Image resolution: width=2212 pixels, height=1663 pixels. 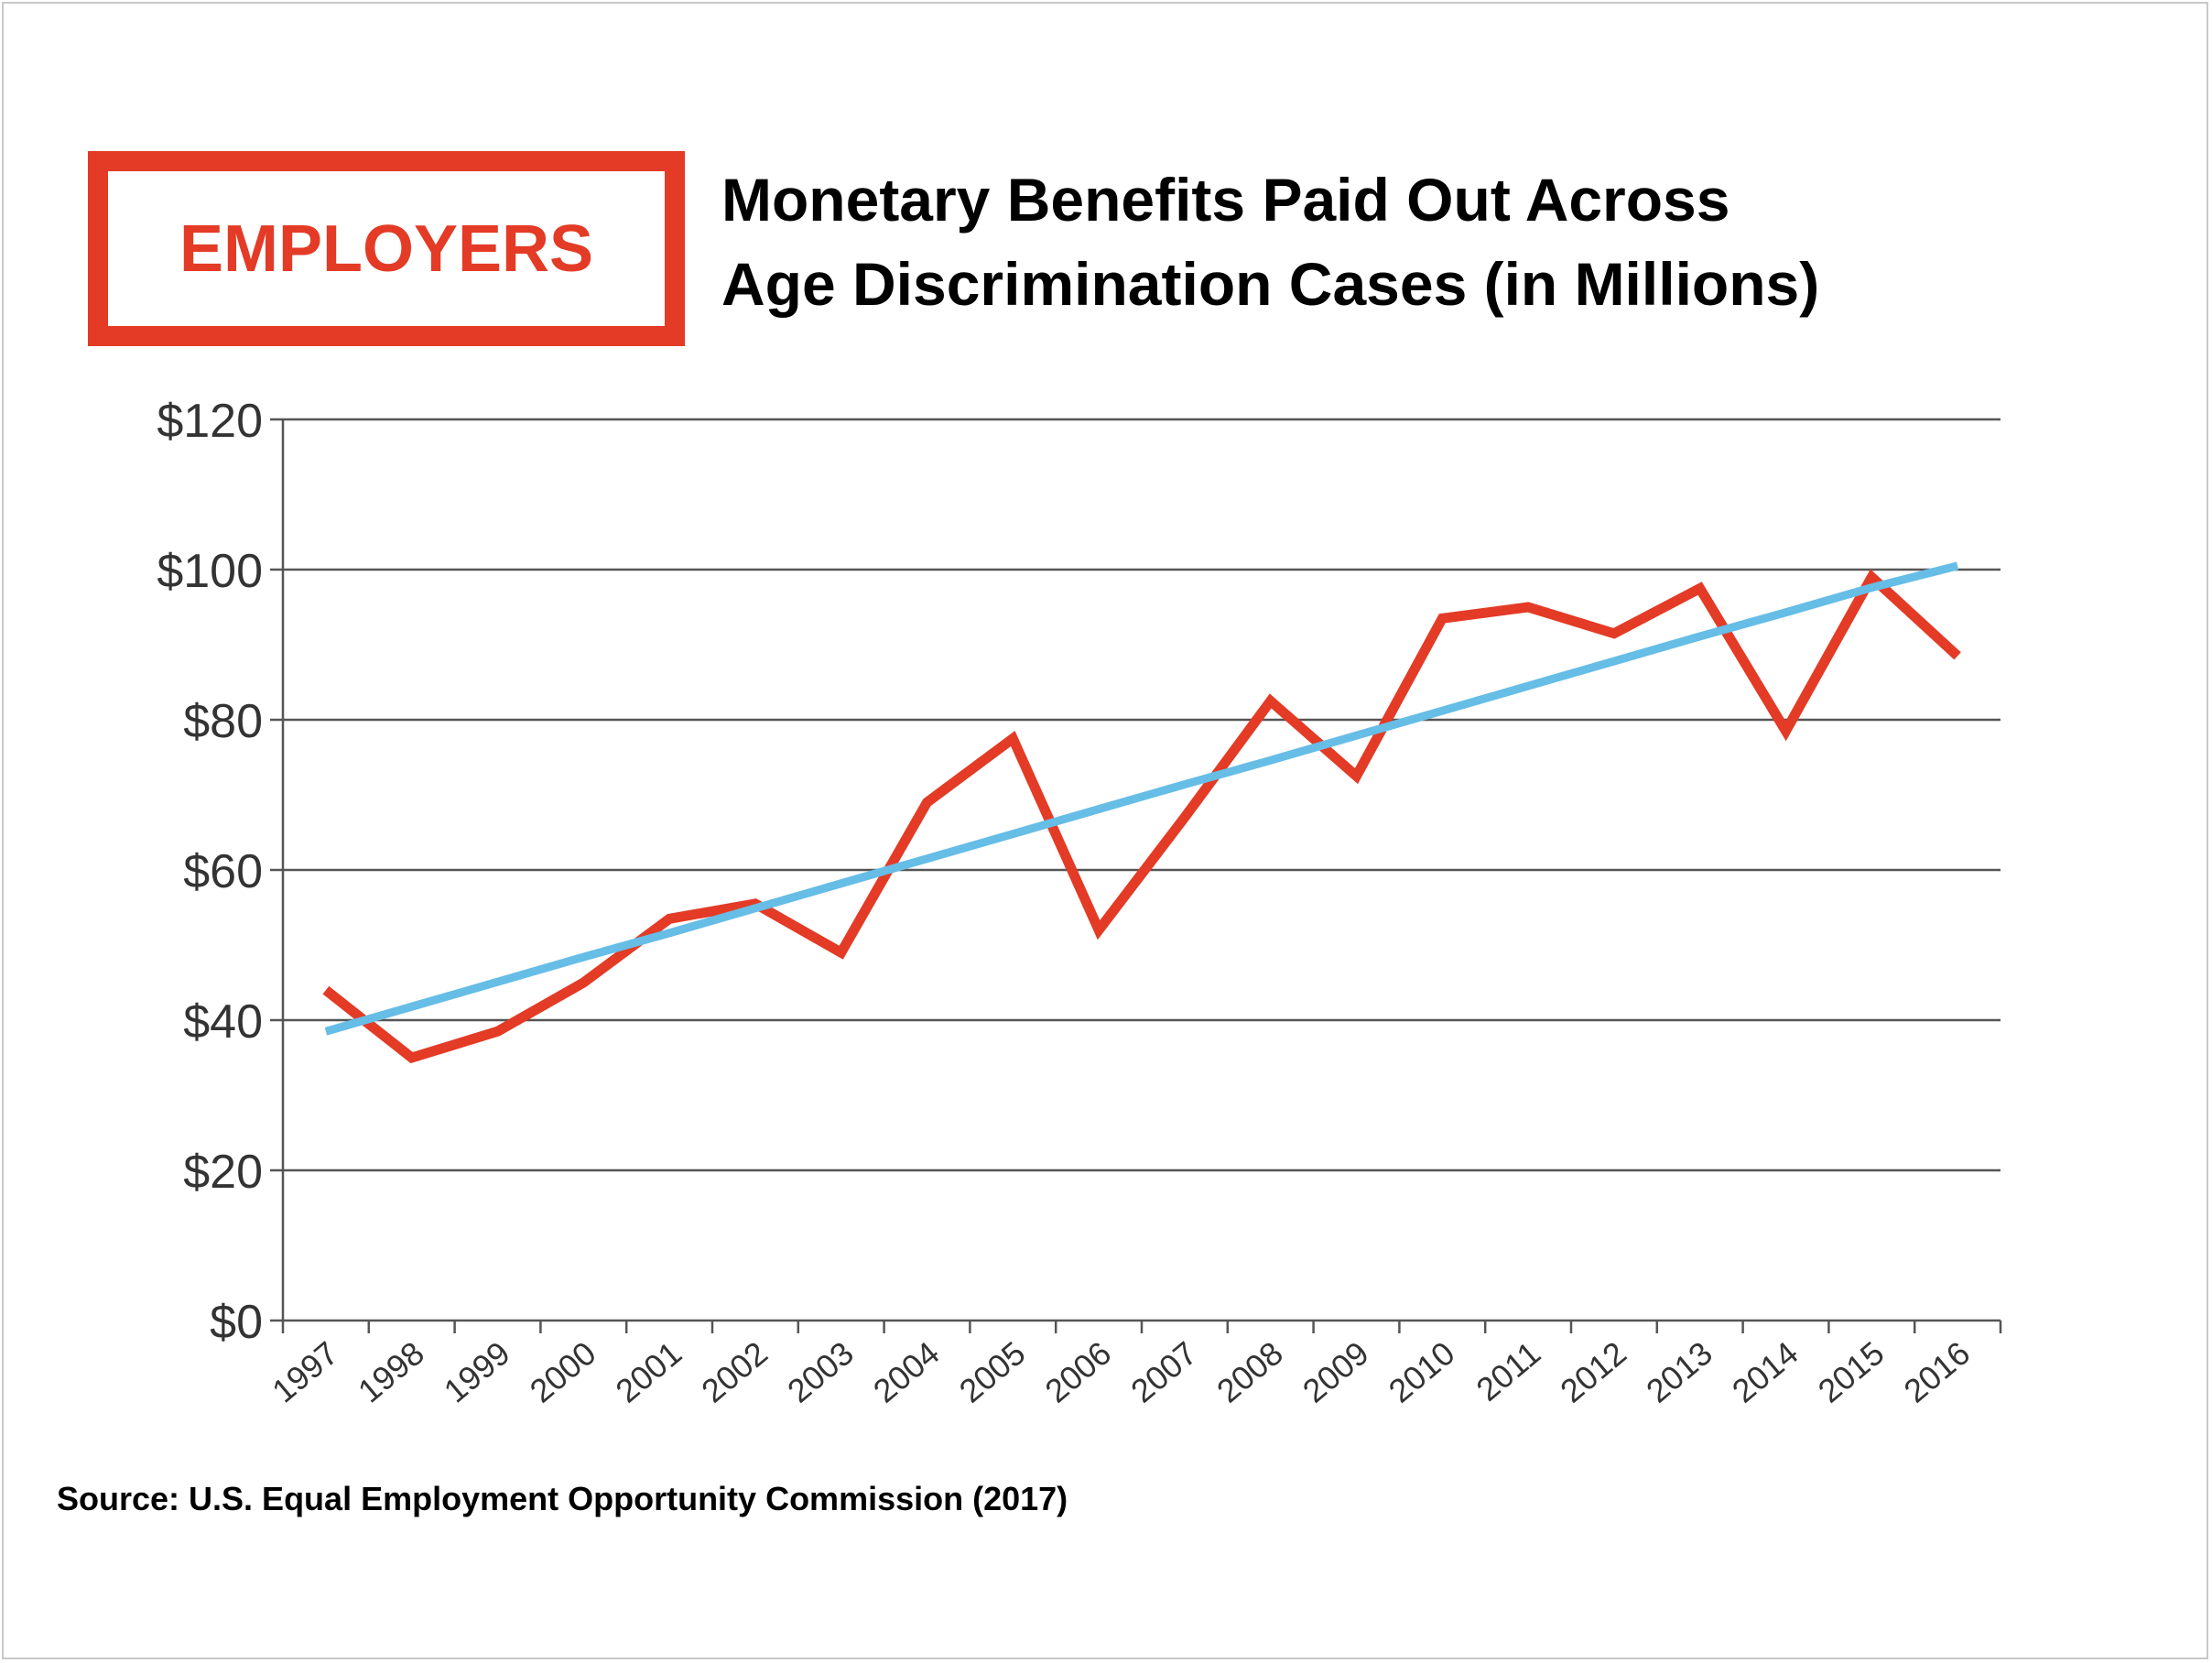 I want to click on data-point-2014, so click(x=1786, y=731).